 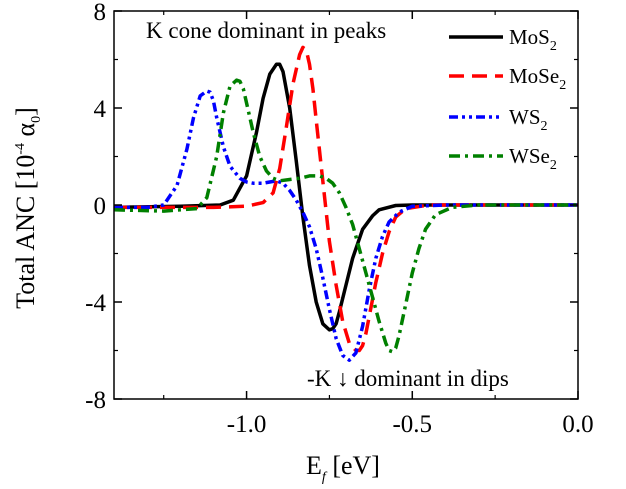 I want to click on y-tick-label: 8, so click(x=100, y=13).